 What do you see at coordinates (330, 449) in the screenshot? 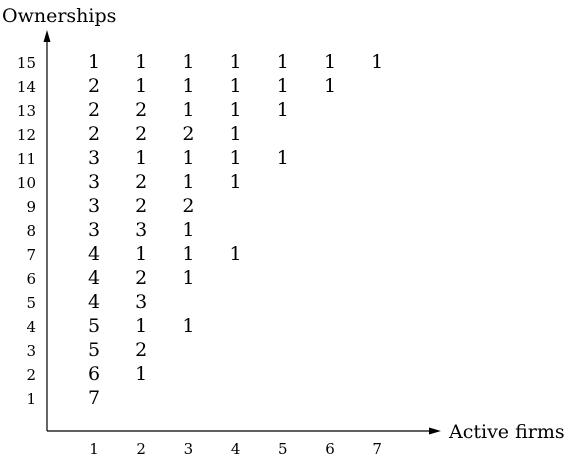
I see `x-tick-label-6: 6` at bounding box center [330, 449].